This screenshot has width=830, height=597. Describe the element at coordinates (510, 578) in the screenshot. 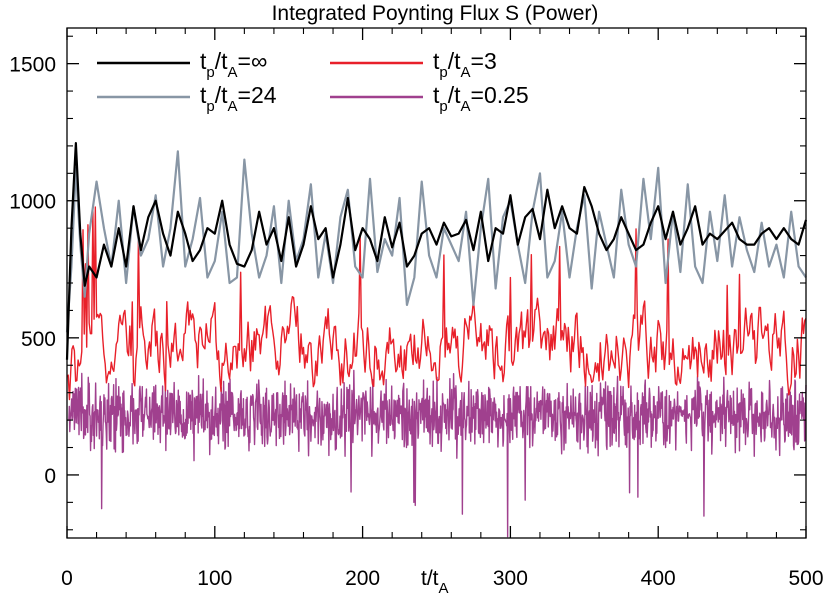

I see `x-tick-label: 300` at that location.